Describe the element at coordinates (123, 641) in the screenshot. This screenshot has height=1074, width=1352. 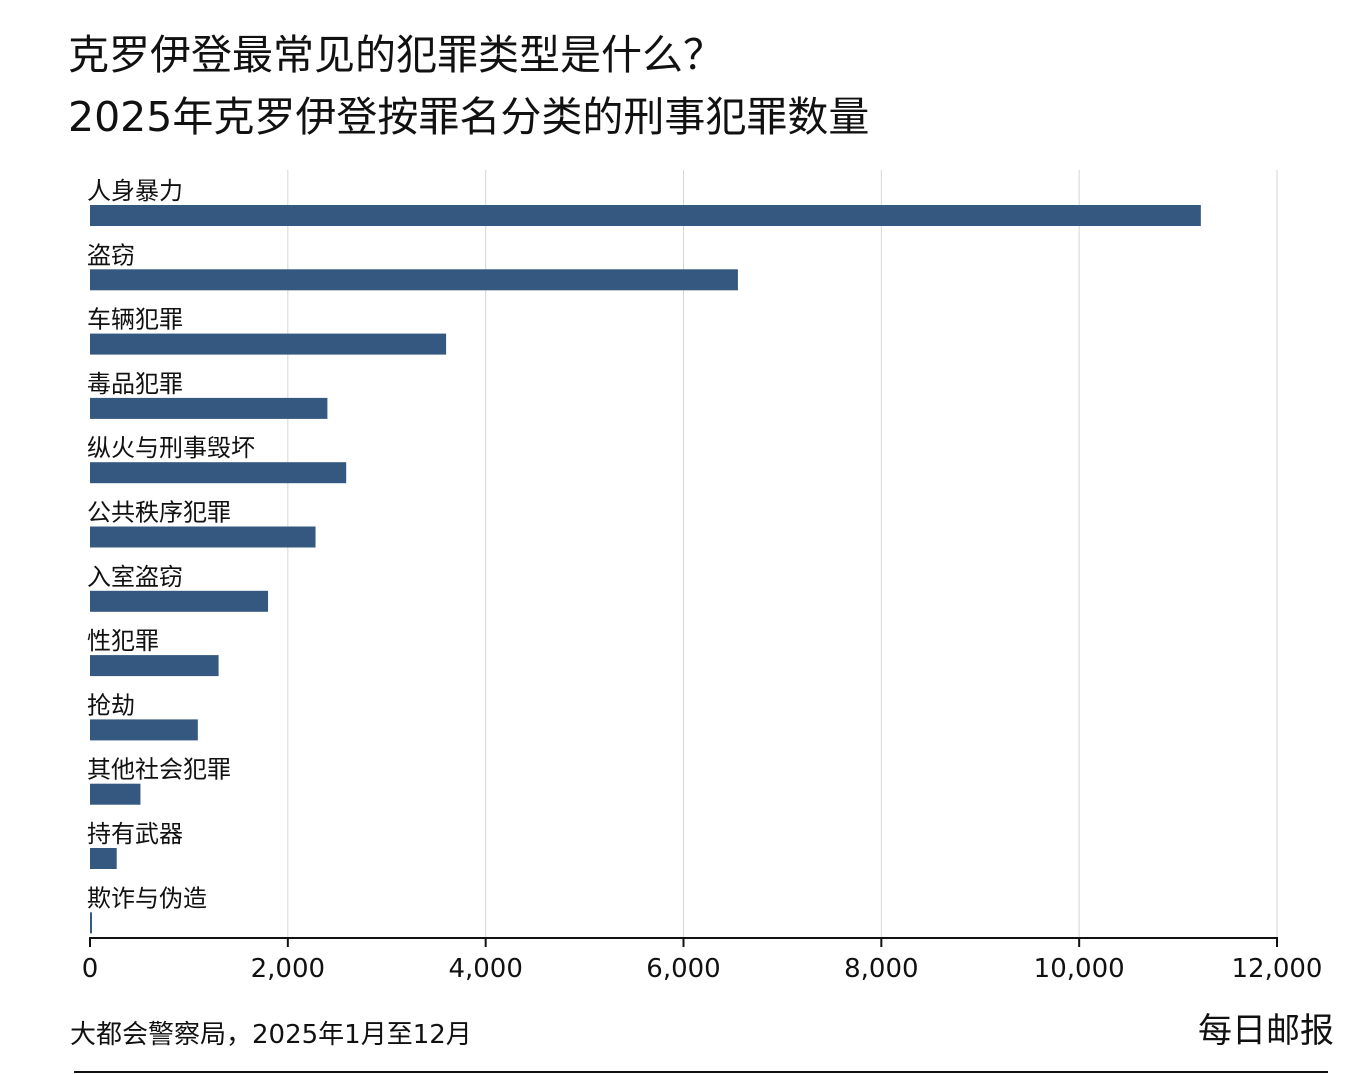
I see `category-label: 性犯罪` at that location.